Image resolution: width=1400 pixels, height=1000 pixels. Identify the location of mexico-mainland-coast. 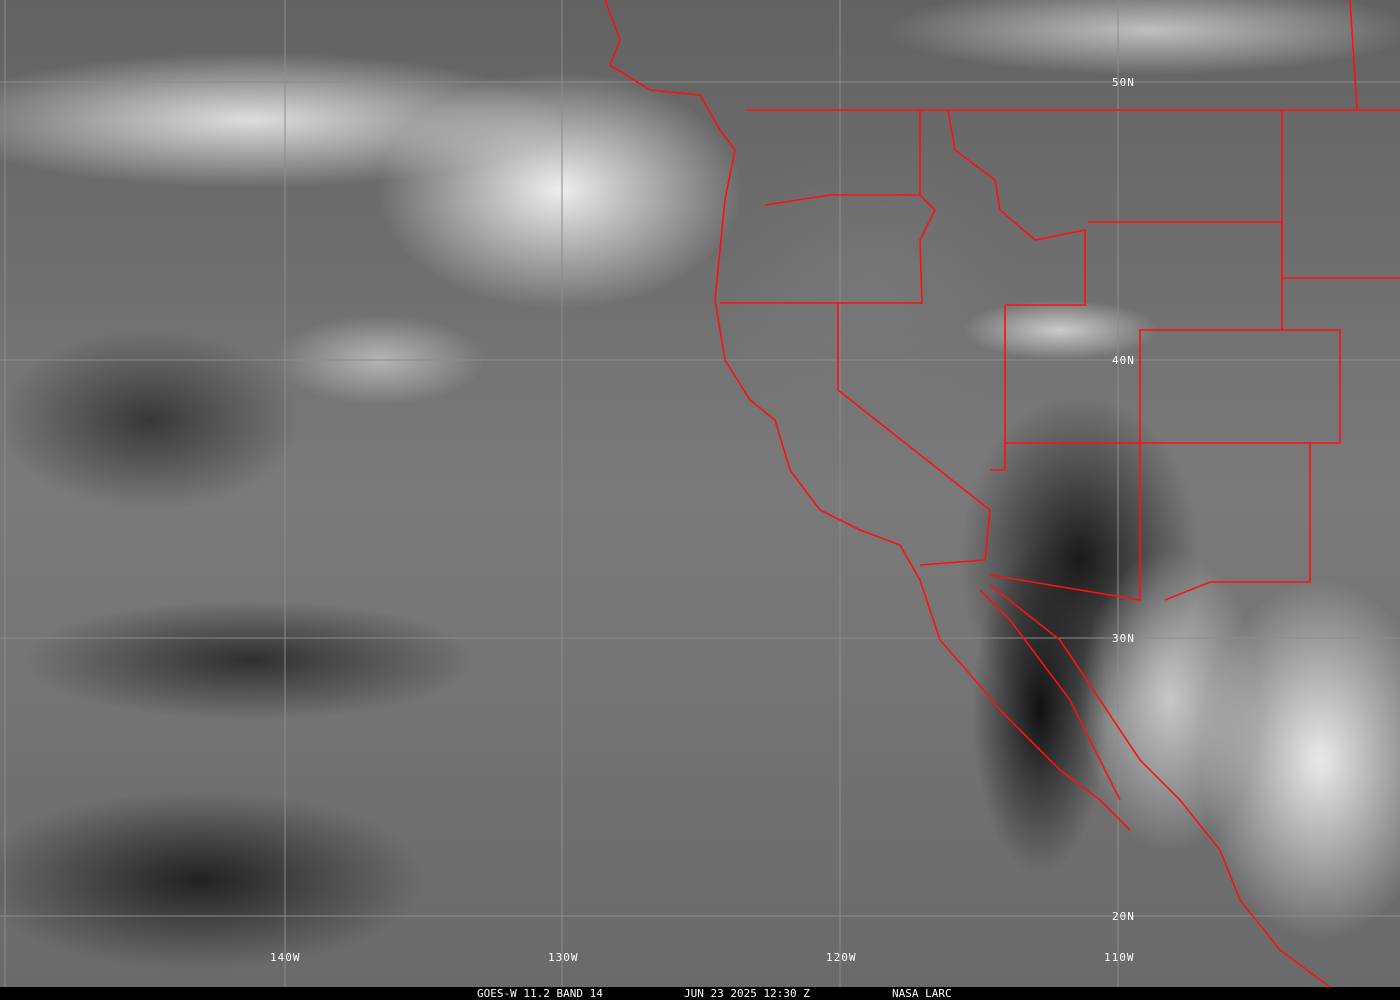
(1160, 785).